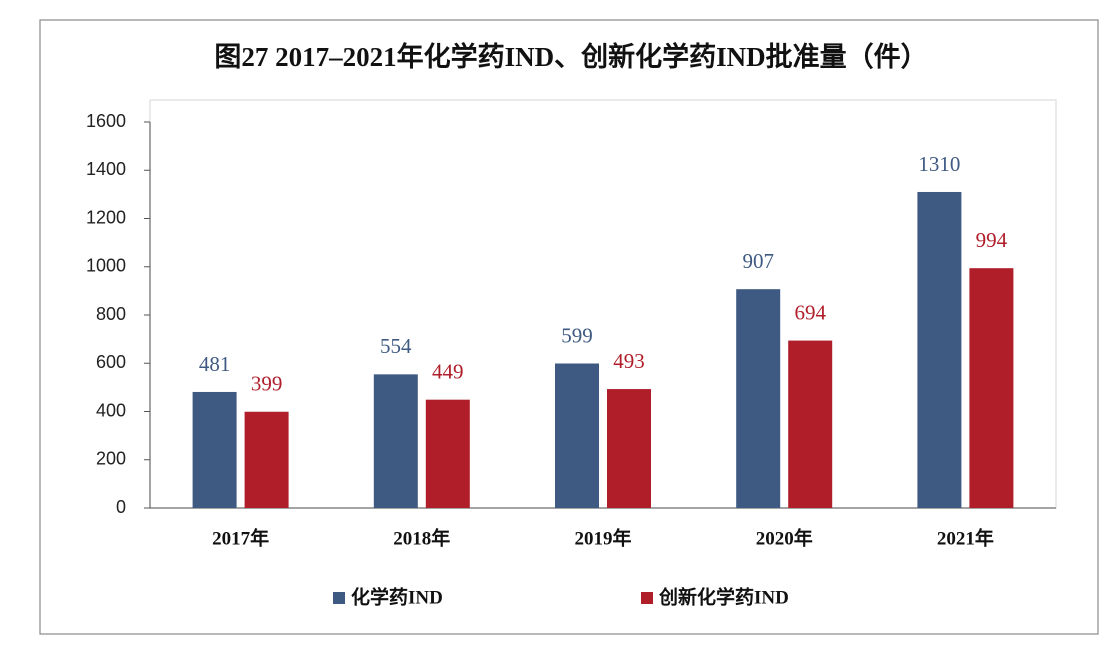 The image size is (1118, 672). What do you see at coordinates (106, 266) in the screenshot?
I see `y-tick-label: 1000` at bounding box center [106, 266].